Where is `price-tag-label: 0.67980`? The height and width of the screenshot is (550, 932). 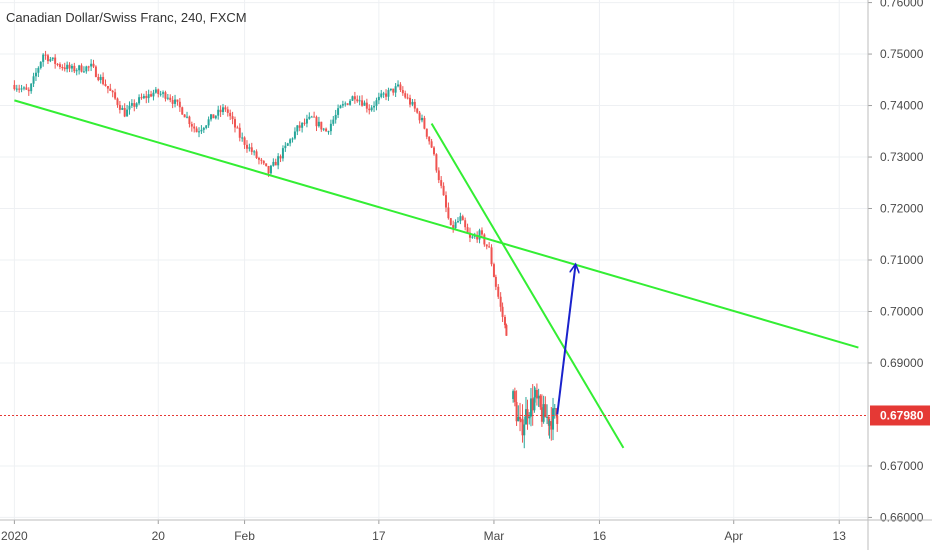 price-tag-label: 0.67980 is located at coordinates (902, 415).